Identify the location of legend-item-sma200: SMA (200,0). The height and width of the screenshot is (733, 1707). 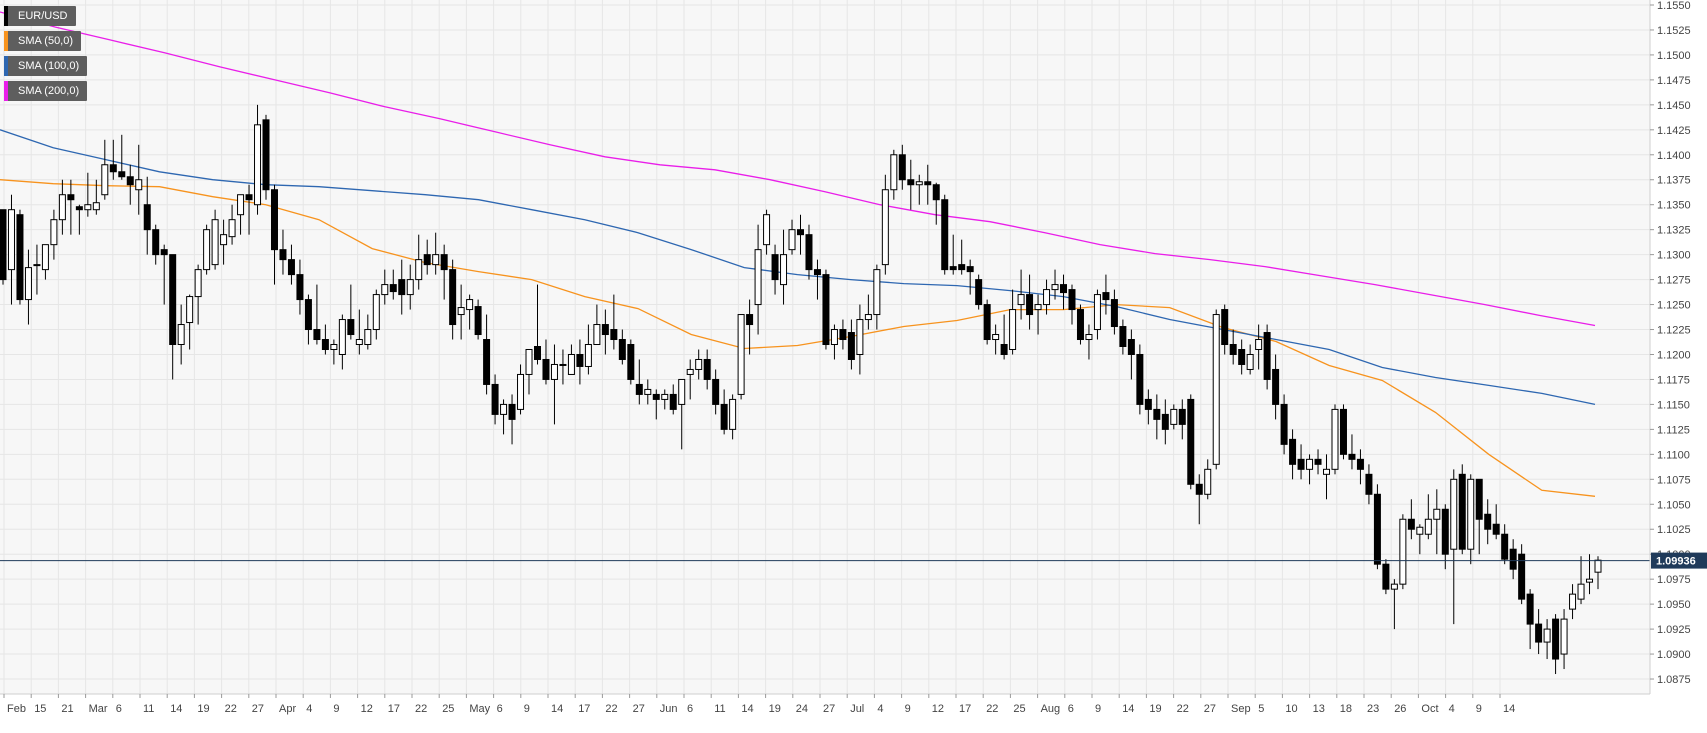
(46, 91).